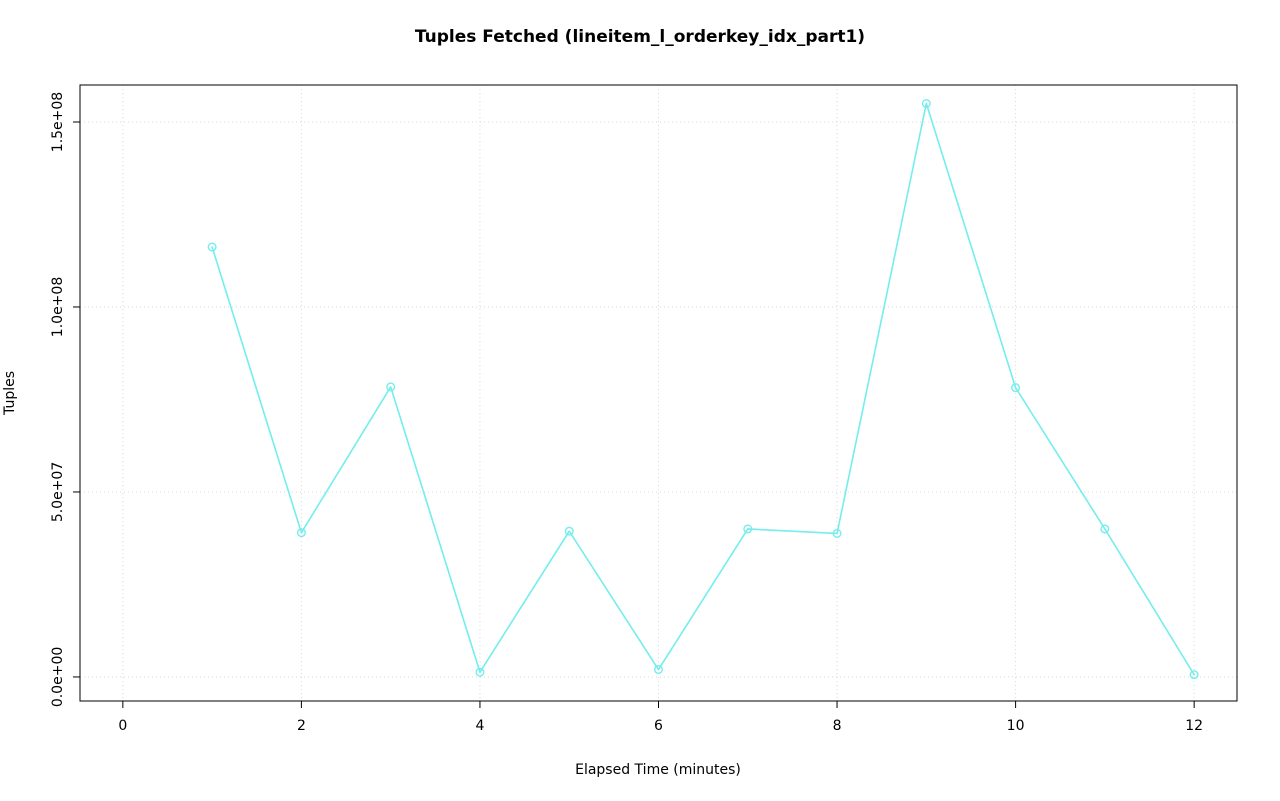  What do you see at coordinates (58, 492) in the screenshot?
I see `y-tick-label: 5.0e+07` at bounding box center [58, 492].